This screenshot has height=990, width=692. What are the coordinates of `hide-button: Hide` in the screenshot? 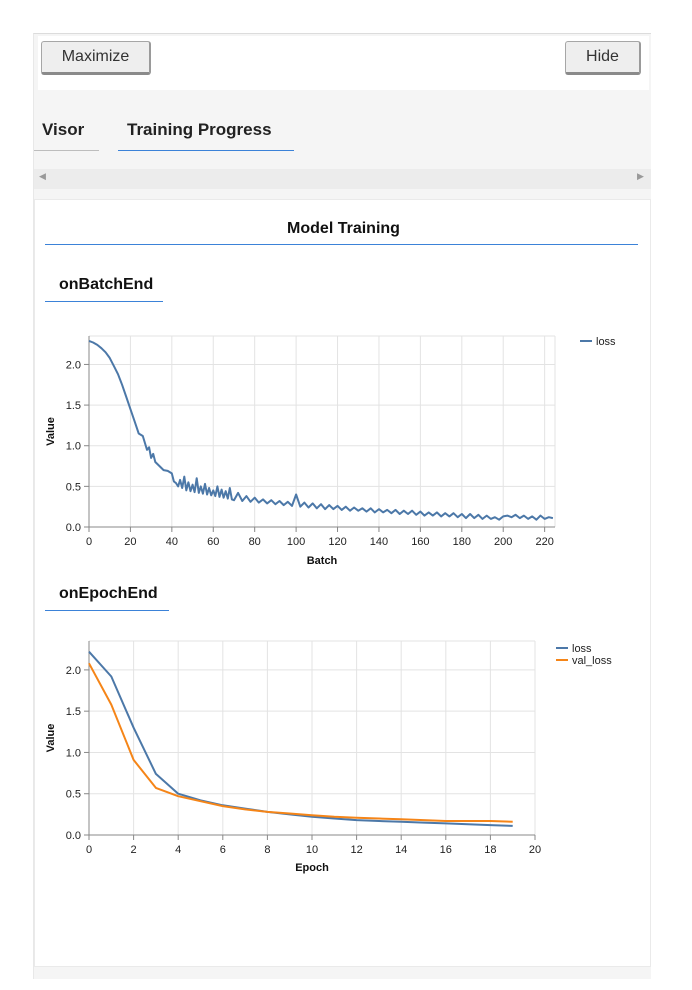 It's located at (603, 58).